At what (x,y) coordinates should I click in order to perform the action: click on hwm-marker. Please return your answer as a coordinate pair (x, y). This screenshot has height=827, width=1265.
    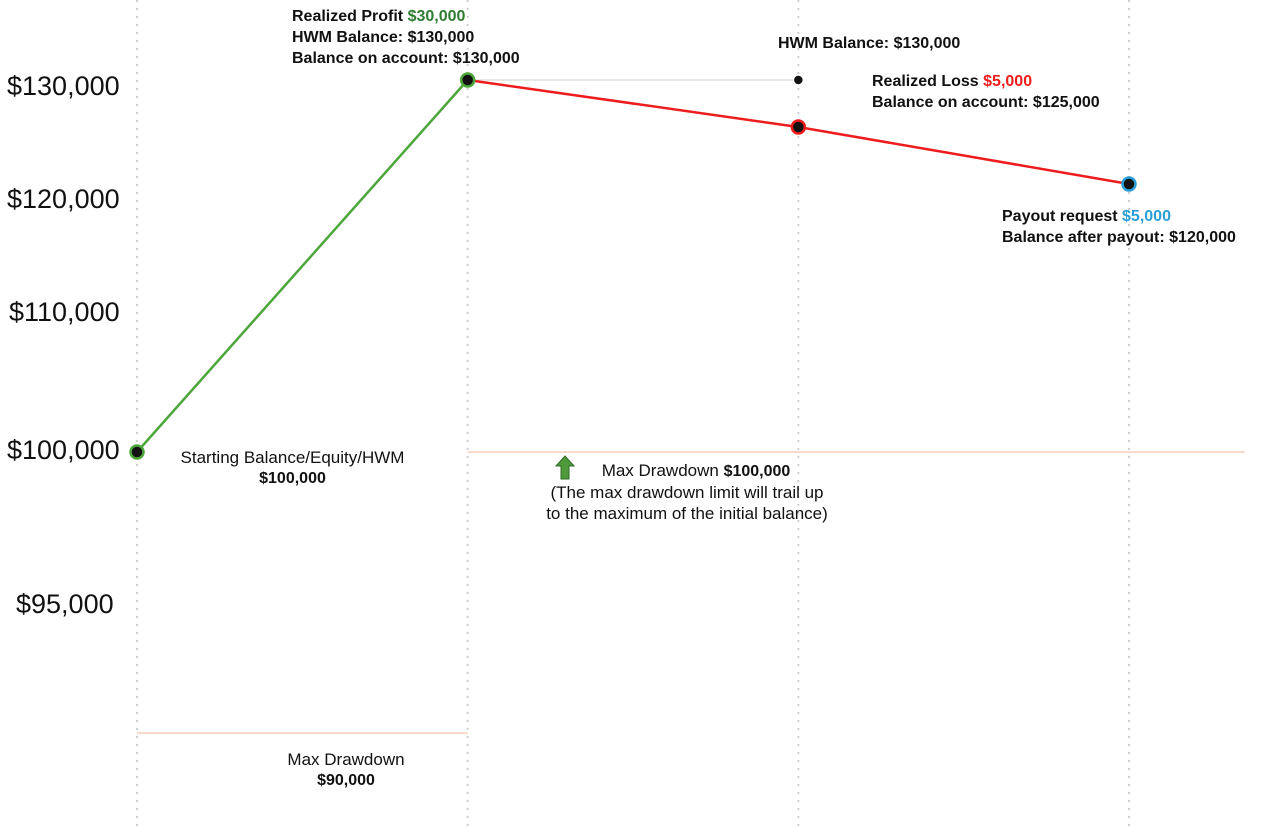
    Looking at the image, I should click on (798, 80).